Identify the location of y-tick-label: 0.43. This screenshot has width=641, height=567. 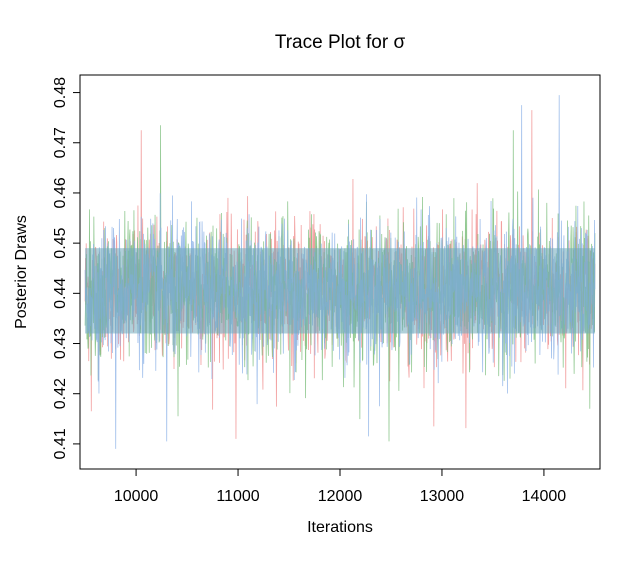
(60, 343).